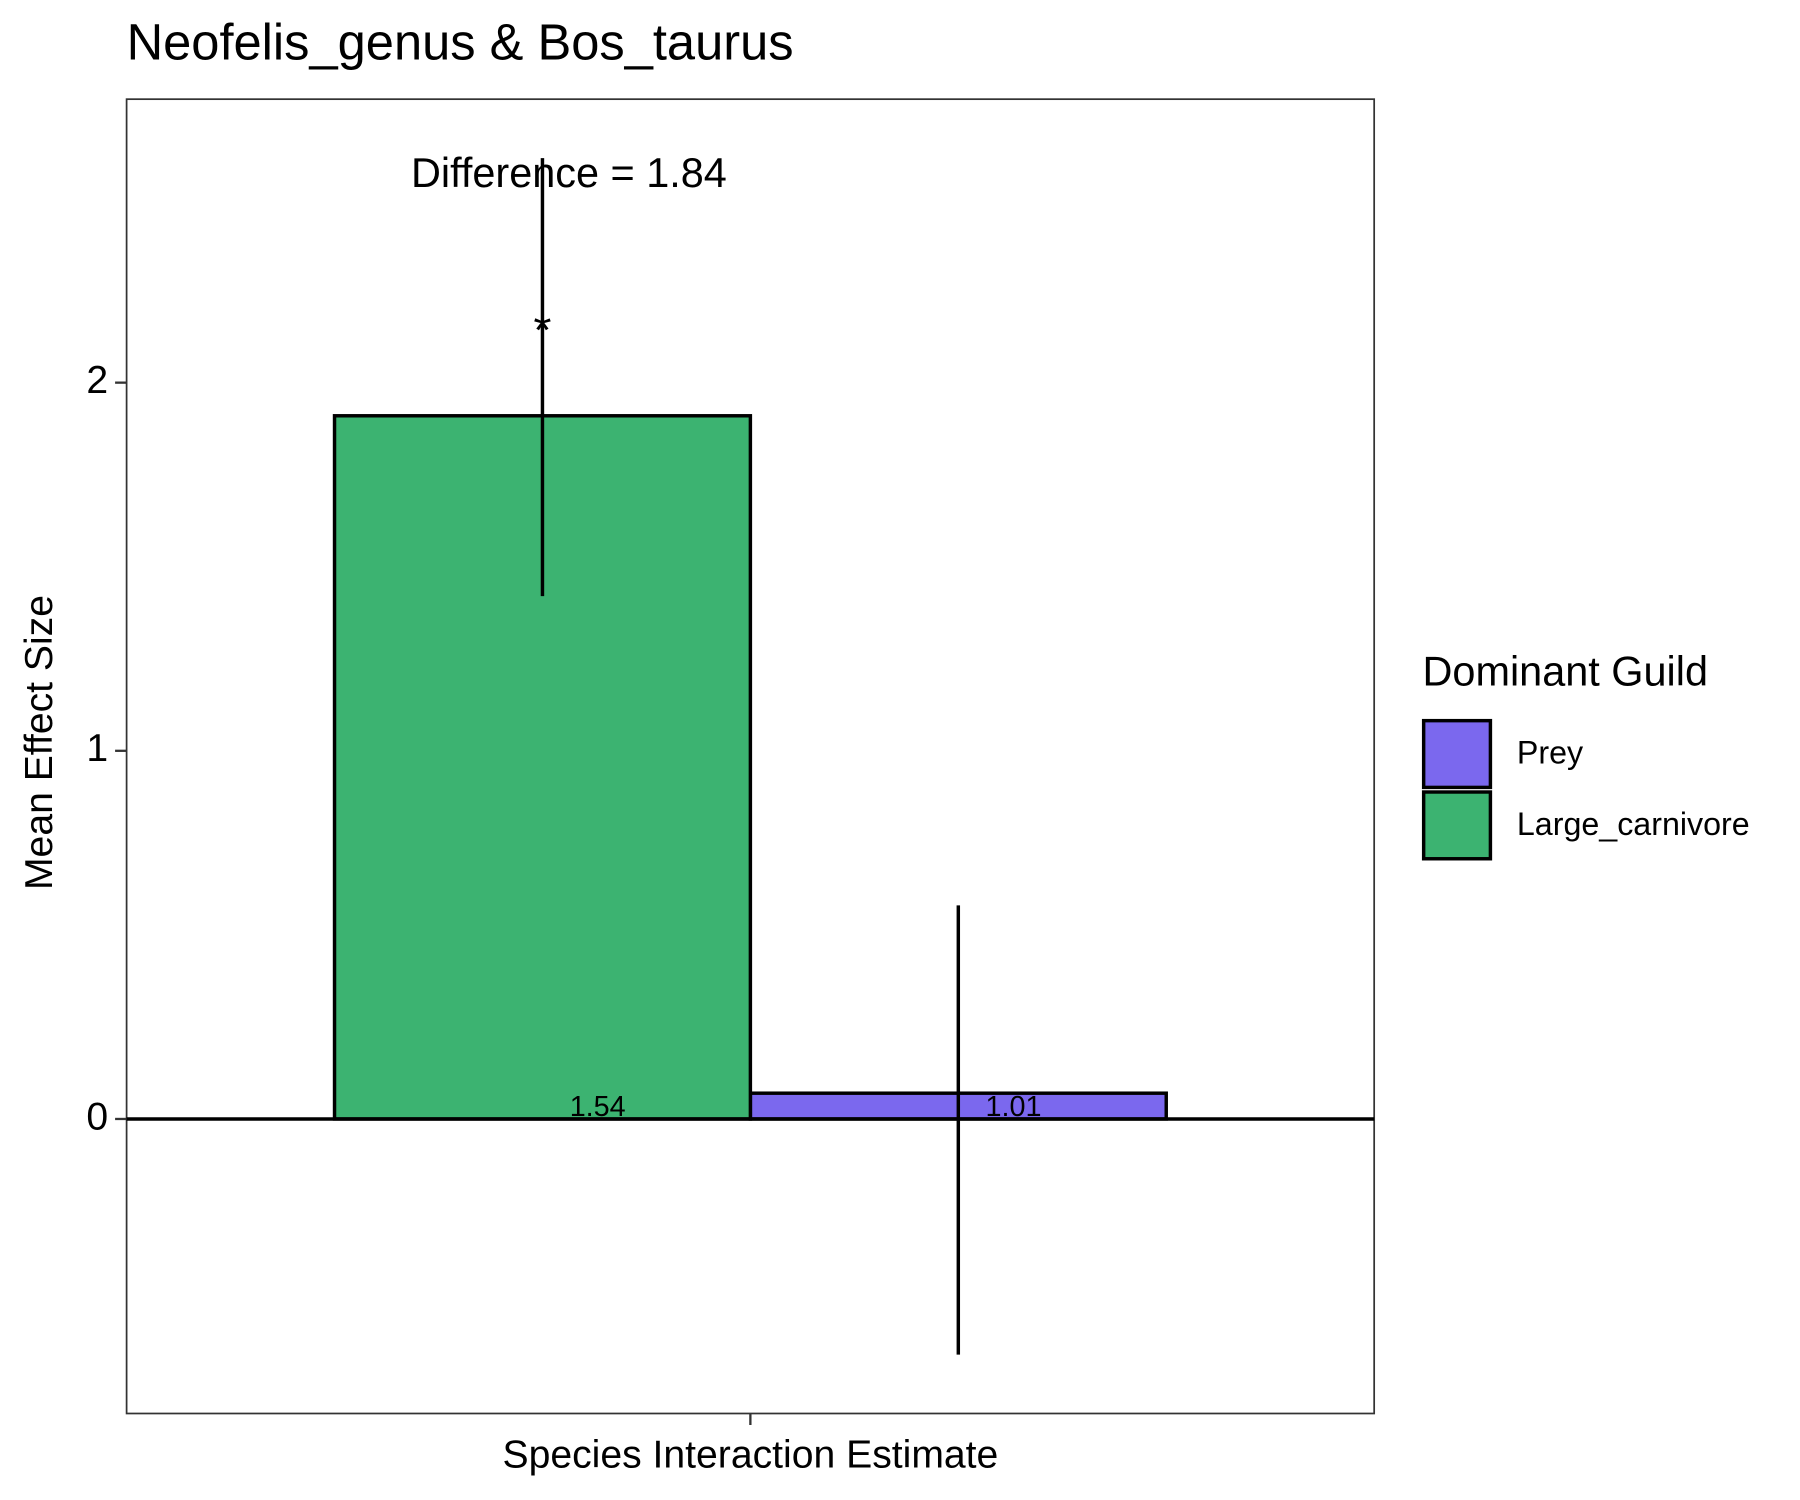 The image size is (1800, 1500). Describe the element at coordinates (1550, 753) in the screenshot. I see `legend-label: Prey` at that location.